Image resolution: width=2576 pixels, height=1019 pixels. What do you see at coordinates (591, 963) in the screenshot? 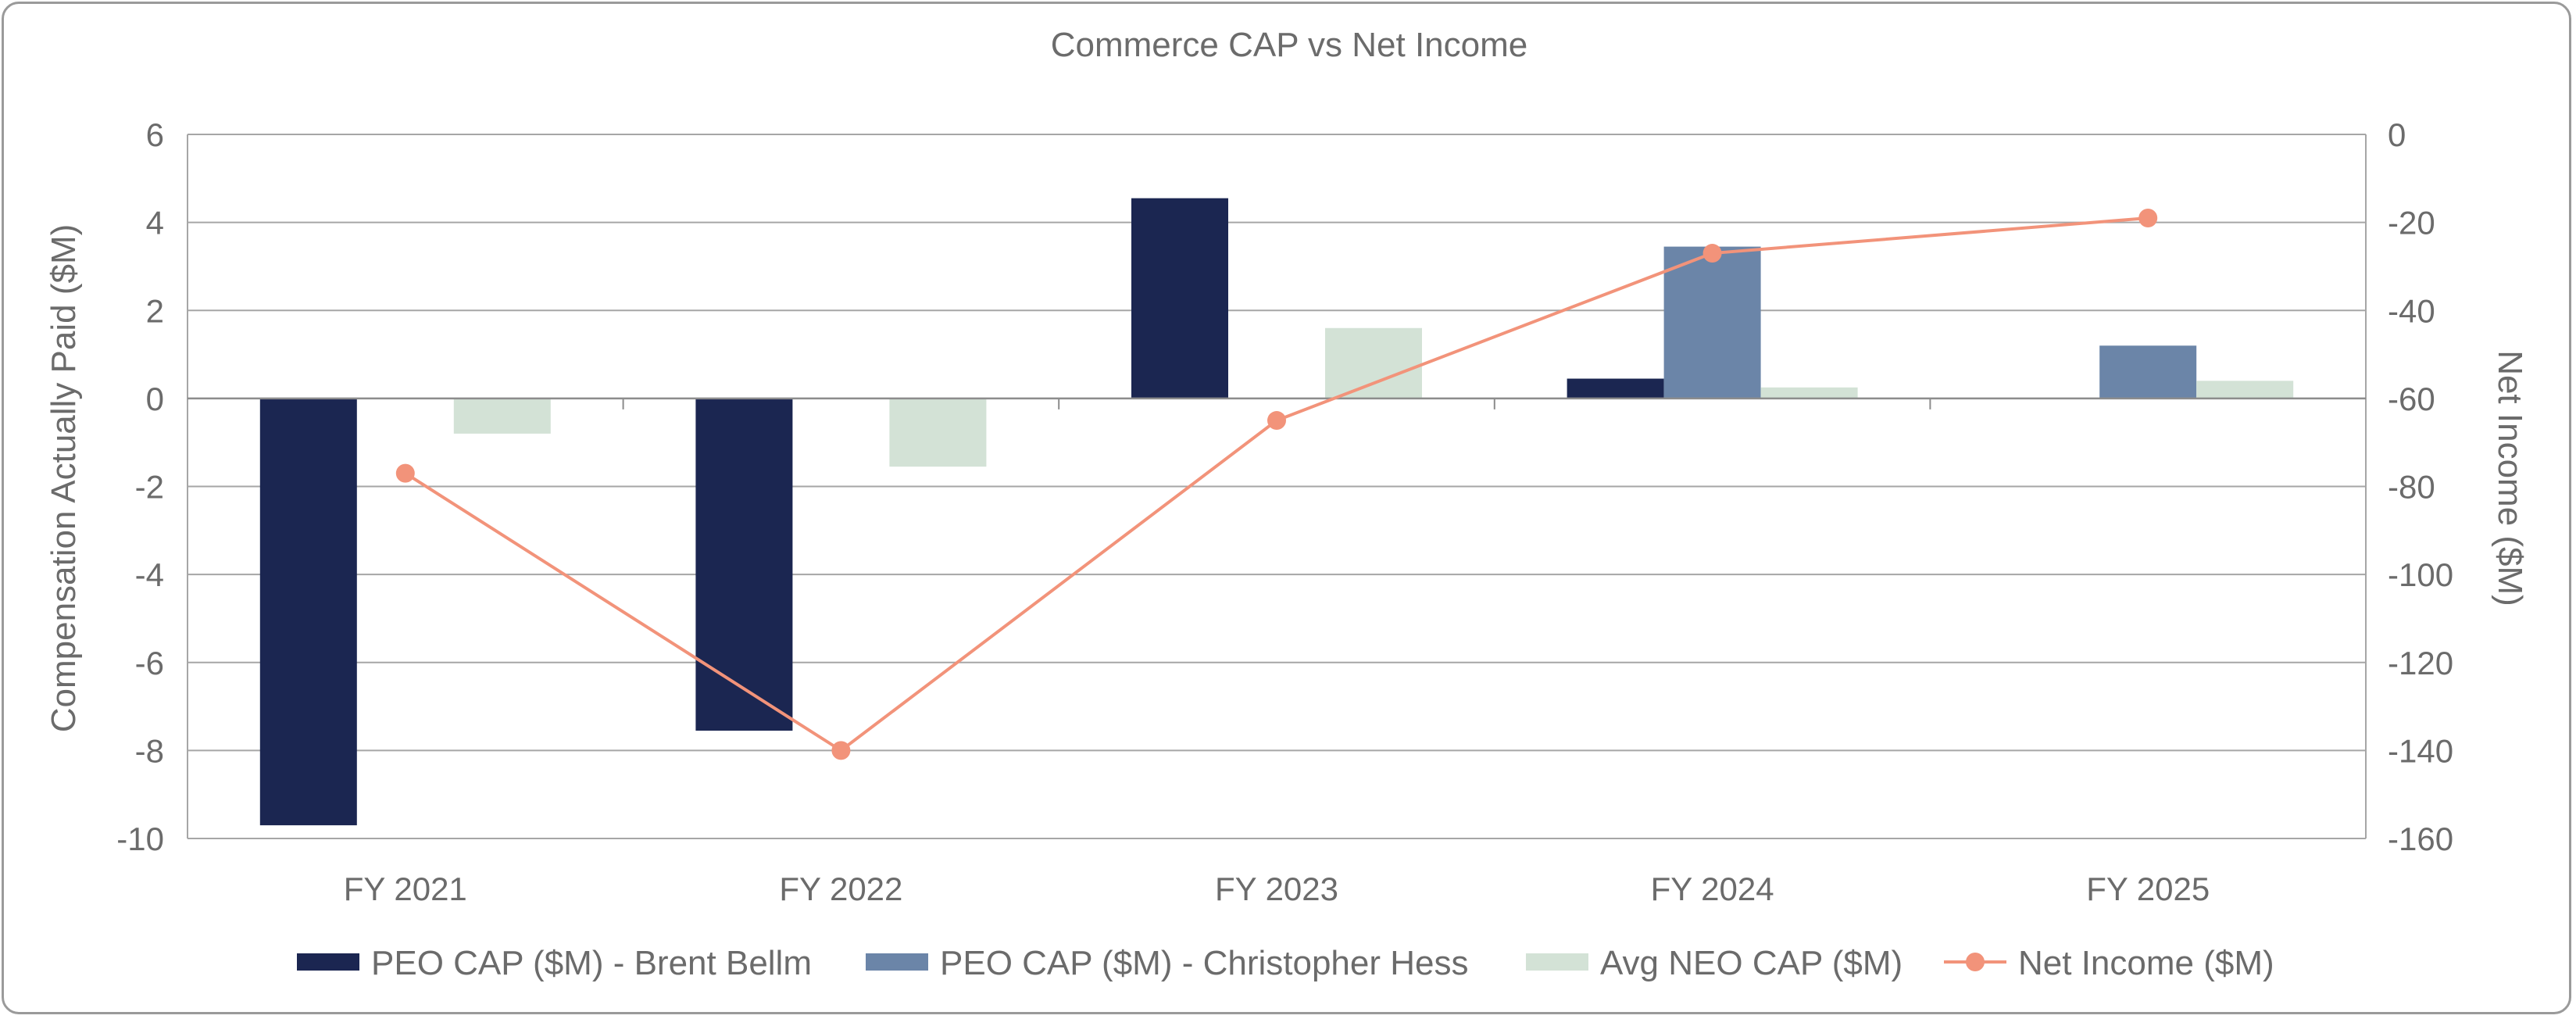
I see `legend-label: PEO CAP ($M) - Brent Bellm` at bounding box center [591, 963].